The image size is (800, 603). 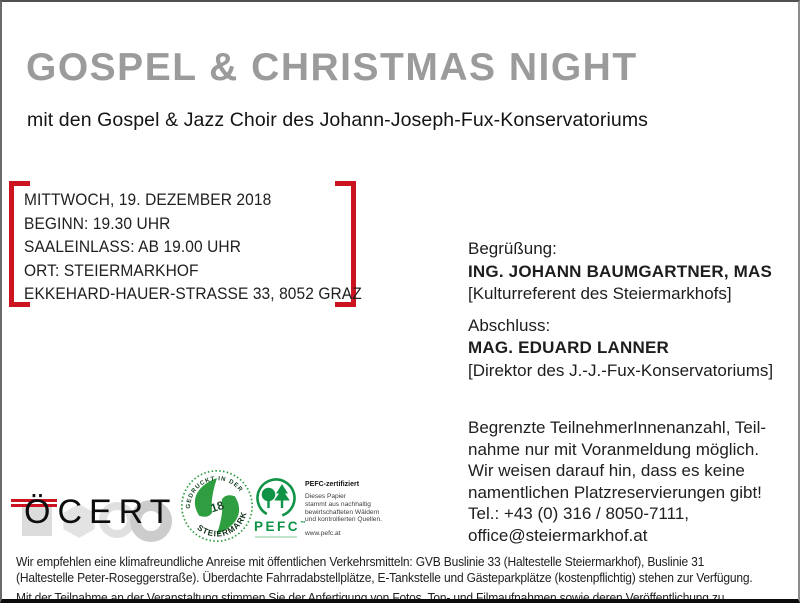 I want to click on pefc-trees-icon, so click(x=276, y=498).